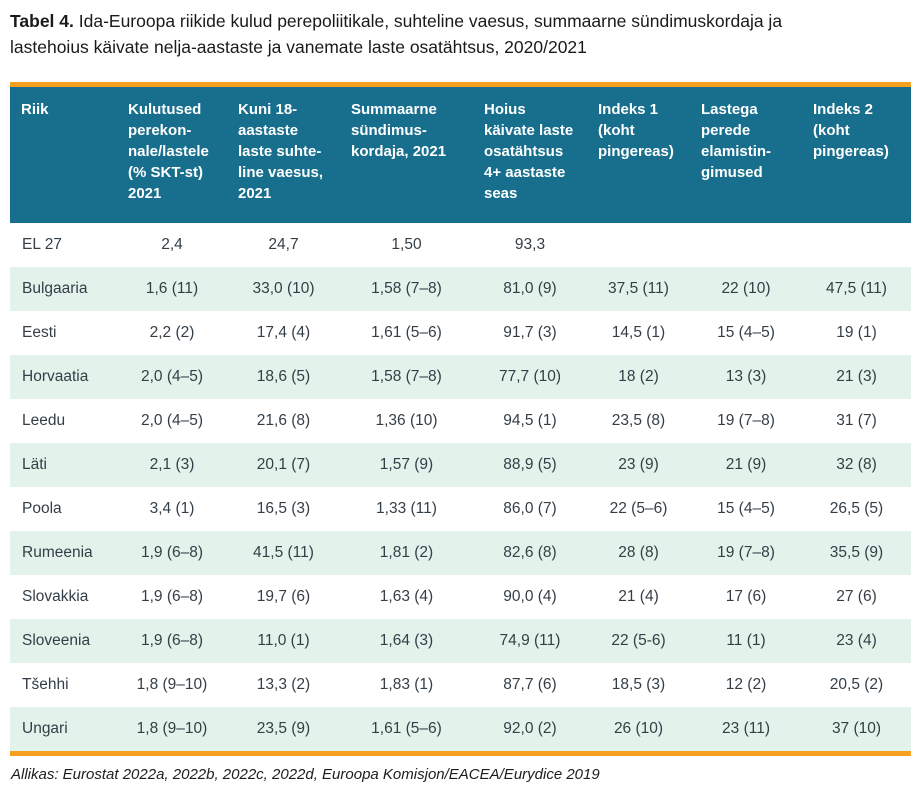 The width and height of the screenshot is (921, 808). I want to click on value-cell: 2,1 (3), so click(172, 464).